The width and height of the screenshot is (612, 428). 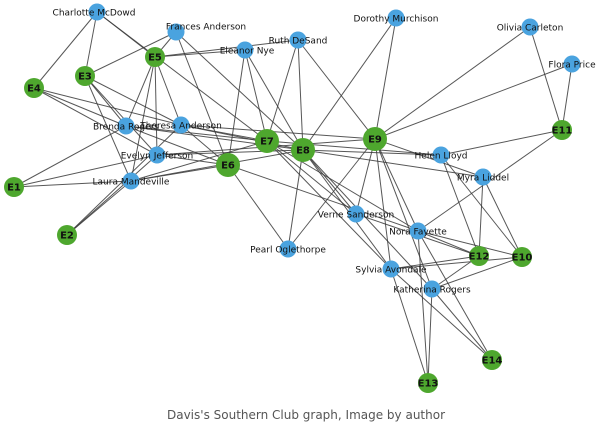 What do you see at coordinates (383, 204) in the screenshot?
I see `edge-sylvia-avondale-e9` at bounding box center [383, 204].